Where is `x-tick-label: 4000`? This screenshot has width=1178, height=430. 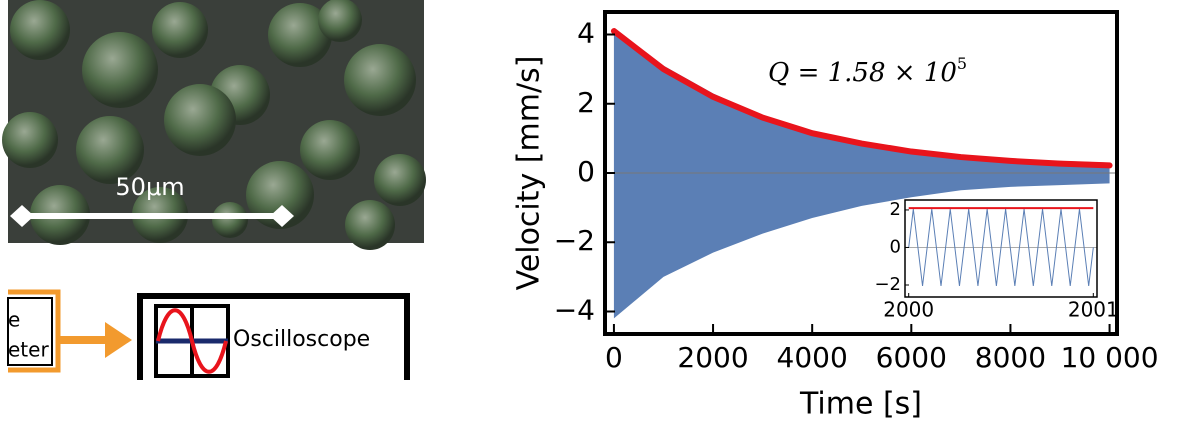 x-tick-label: 4000 is located at coordinates (812, 357).